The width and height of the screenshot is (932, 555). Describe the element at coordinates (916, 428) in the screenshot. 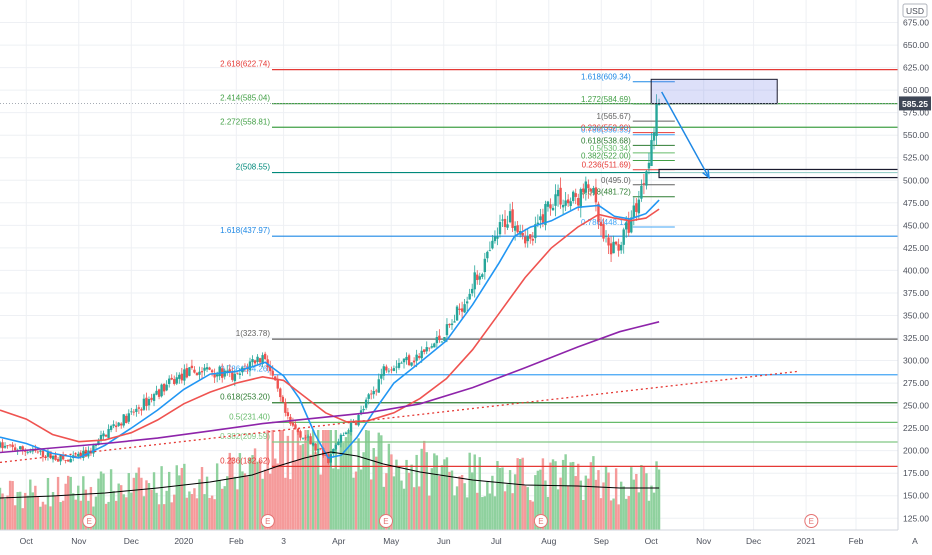

I see `price-tick-label: 225.00` at that location.